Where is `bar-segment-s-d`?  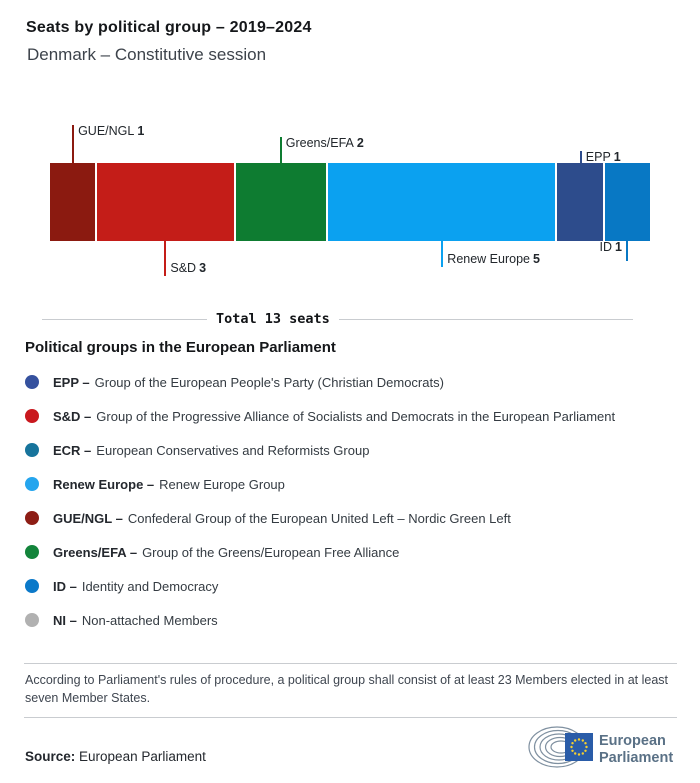
bar-segment-s-d is located at coordinates (165, 202).